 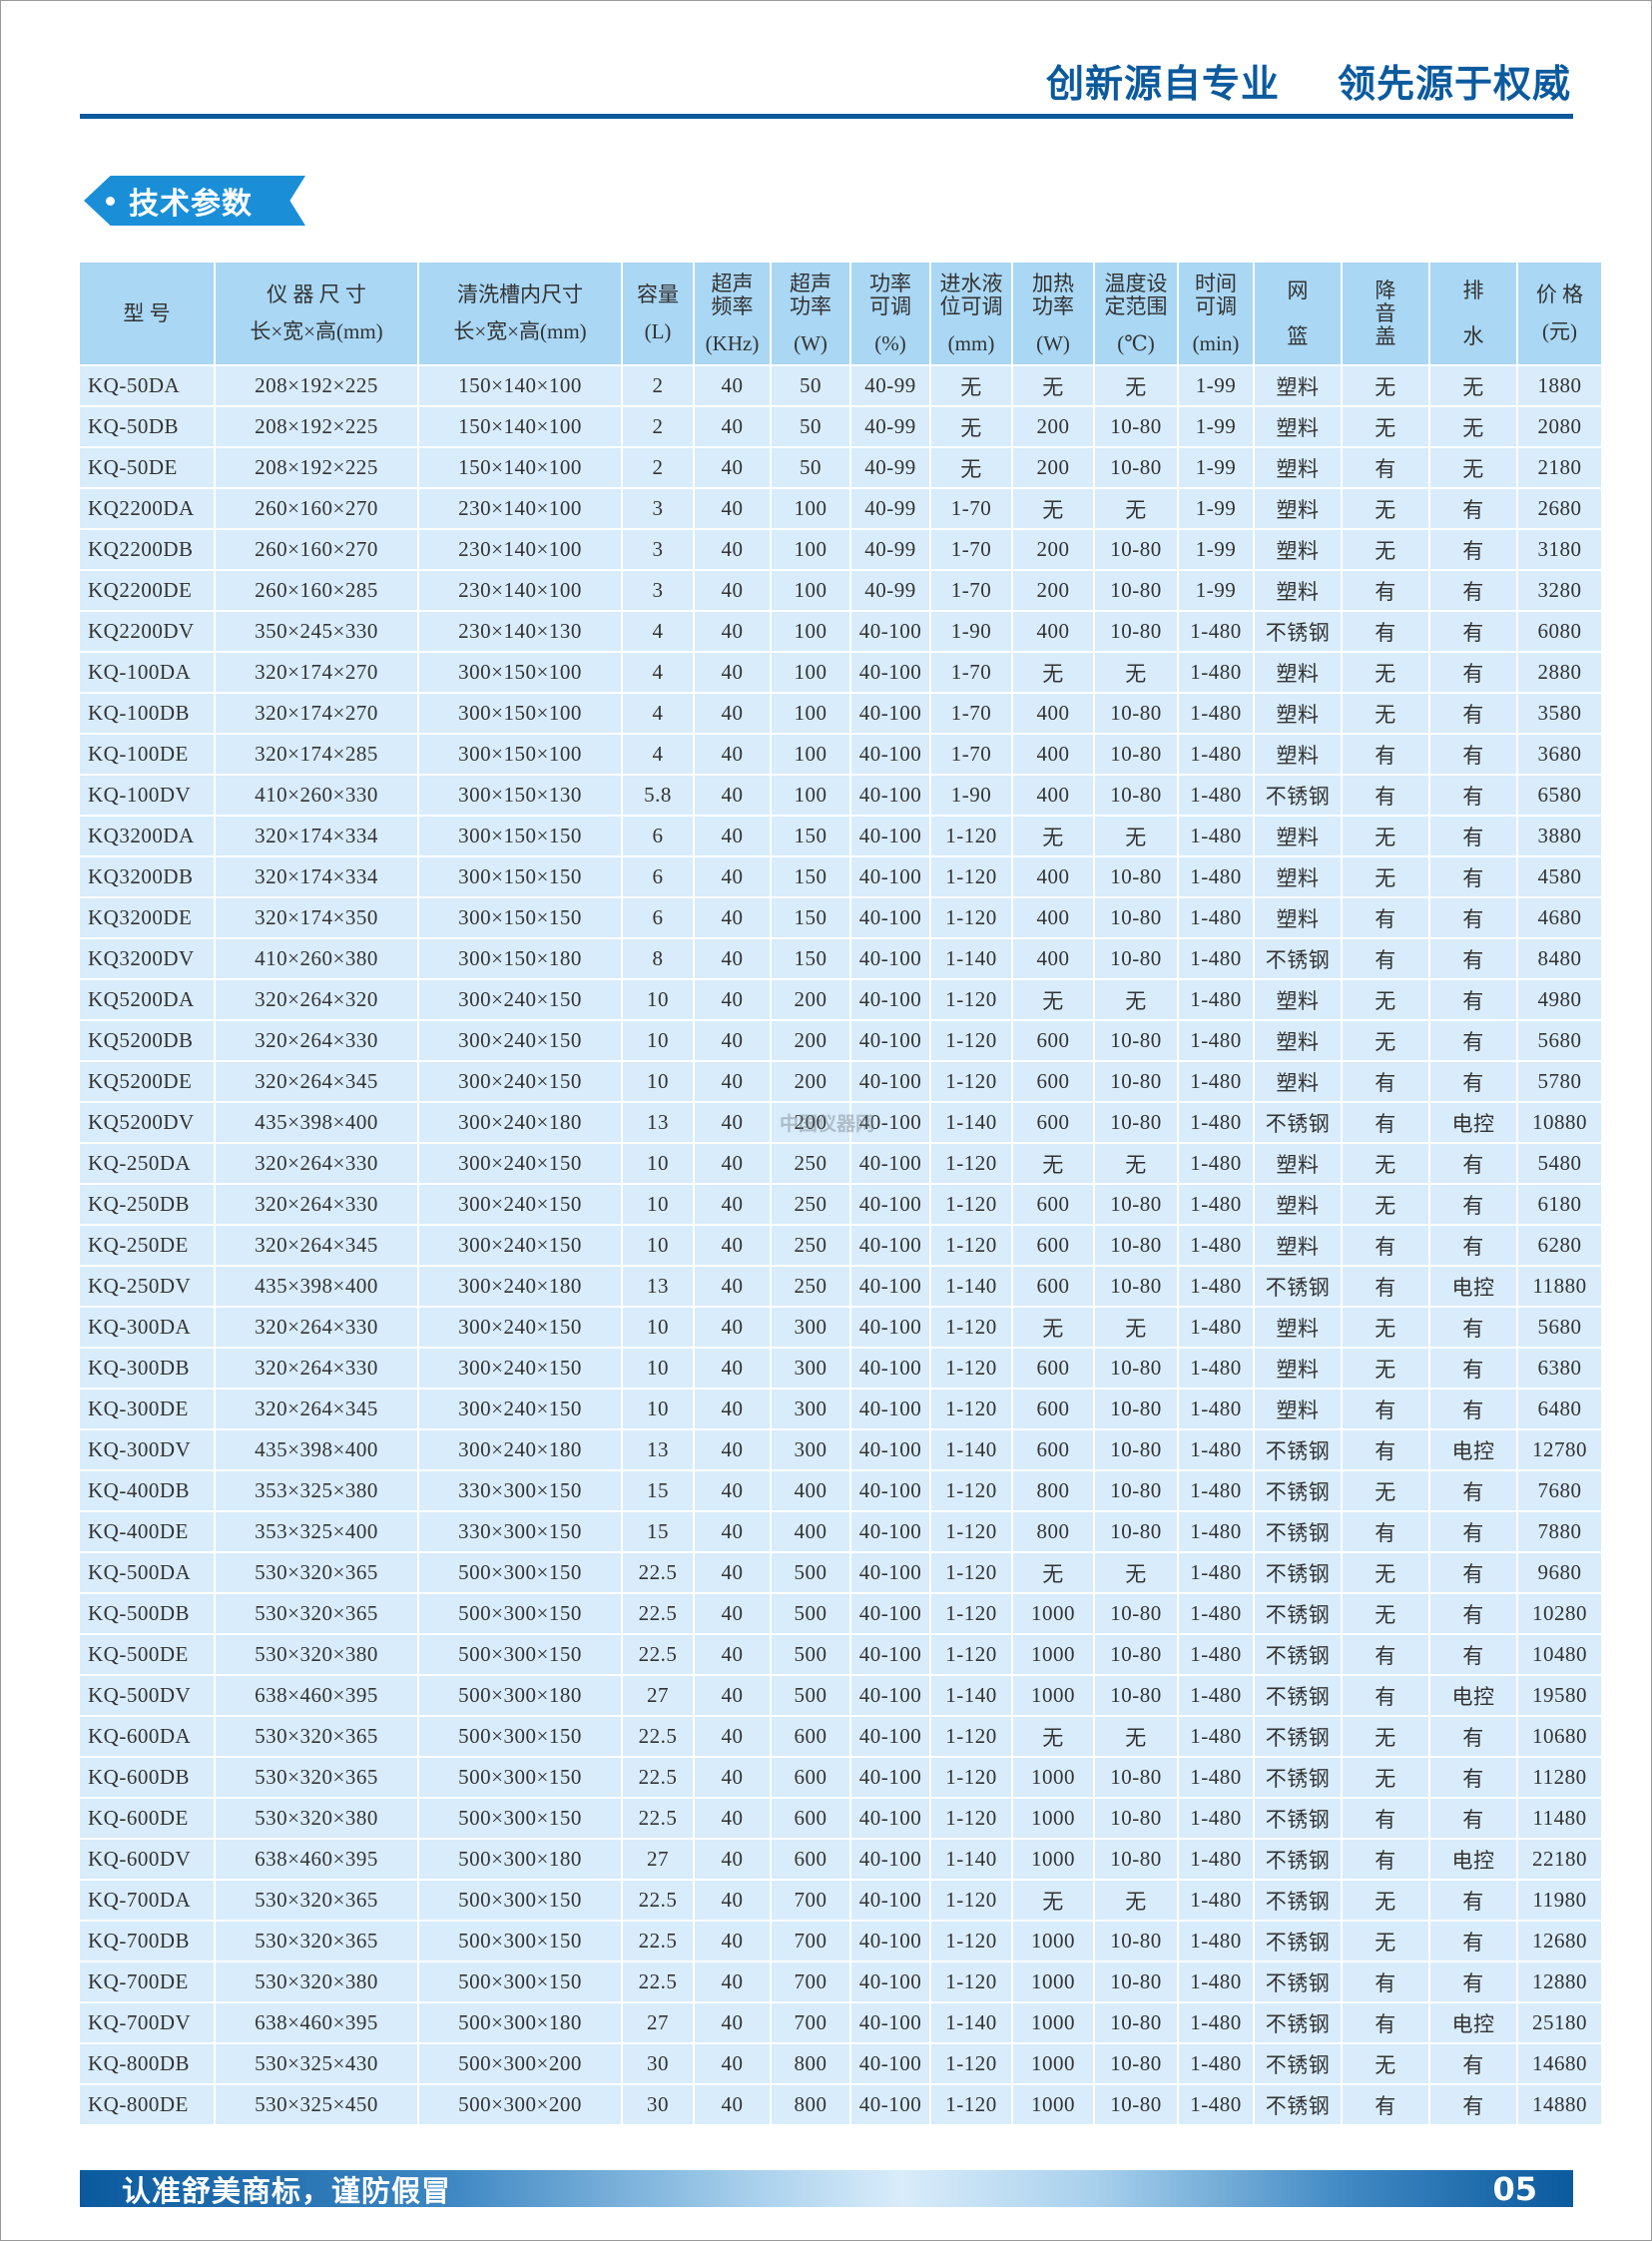 What do you see at coordinates (1559, 1696) in the screenshot?
I see `table-cell: 19580` at bounding box center [1559, 1696].